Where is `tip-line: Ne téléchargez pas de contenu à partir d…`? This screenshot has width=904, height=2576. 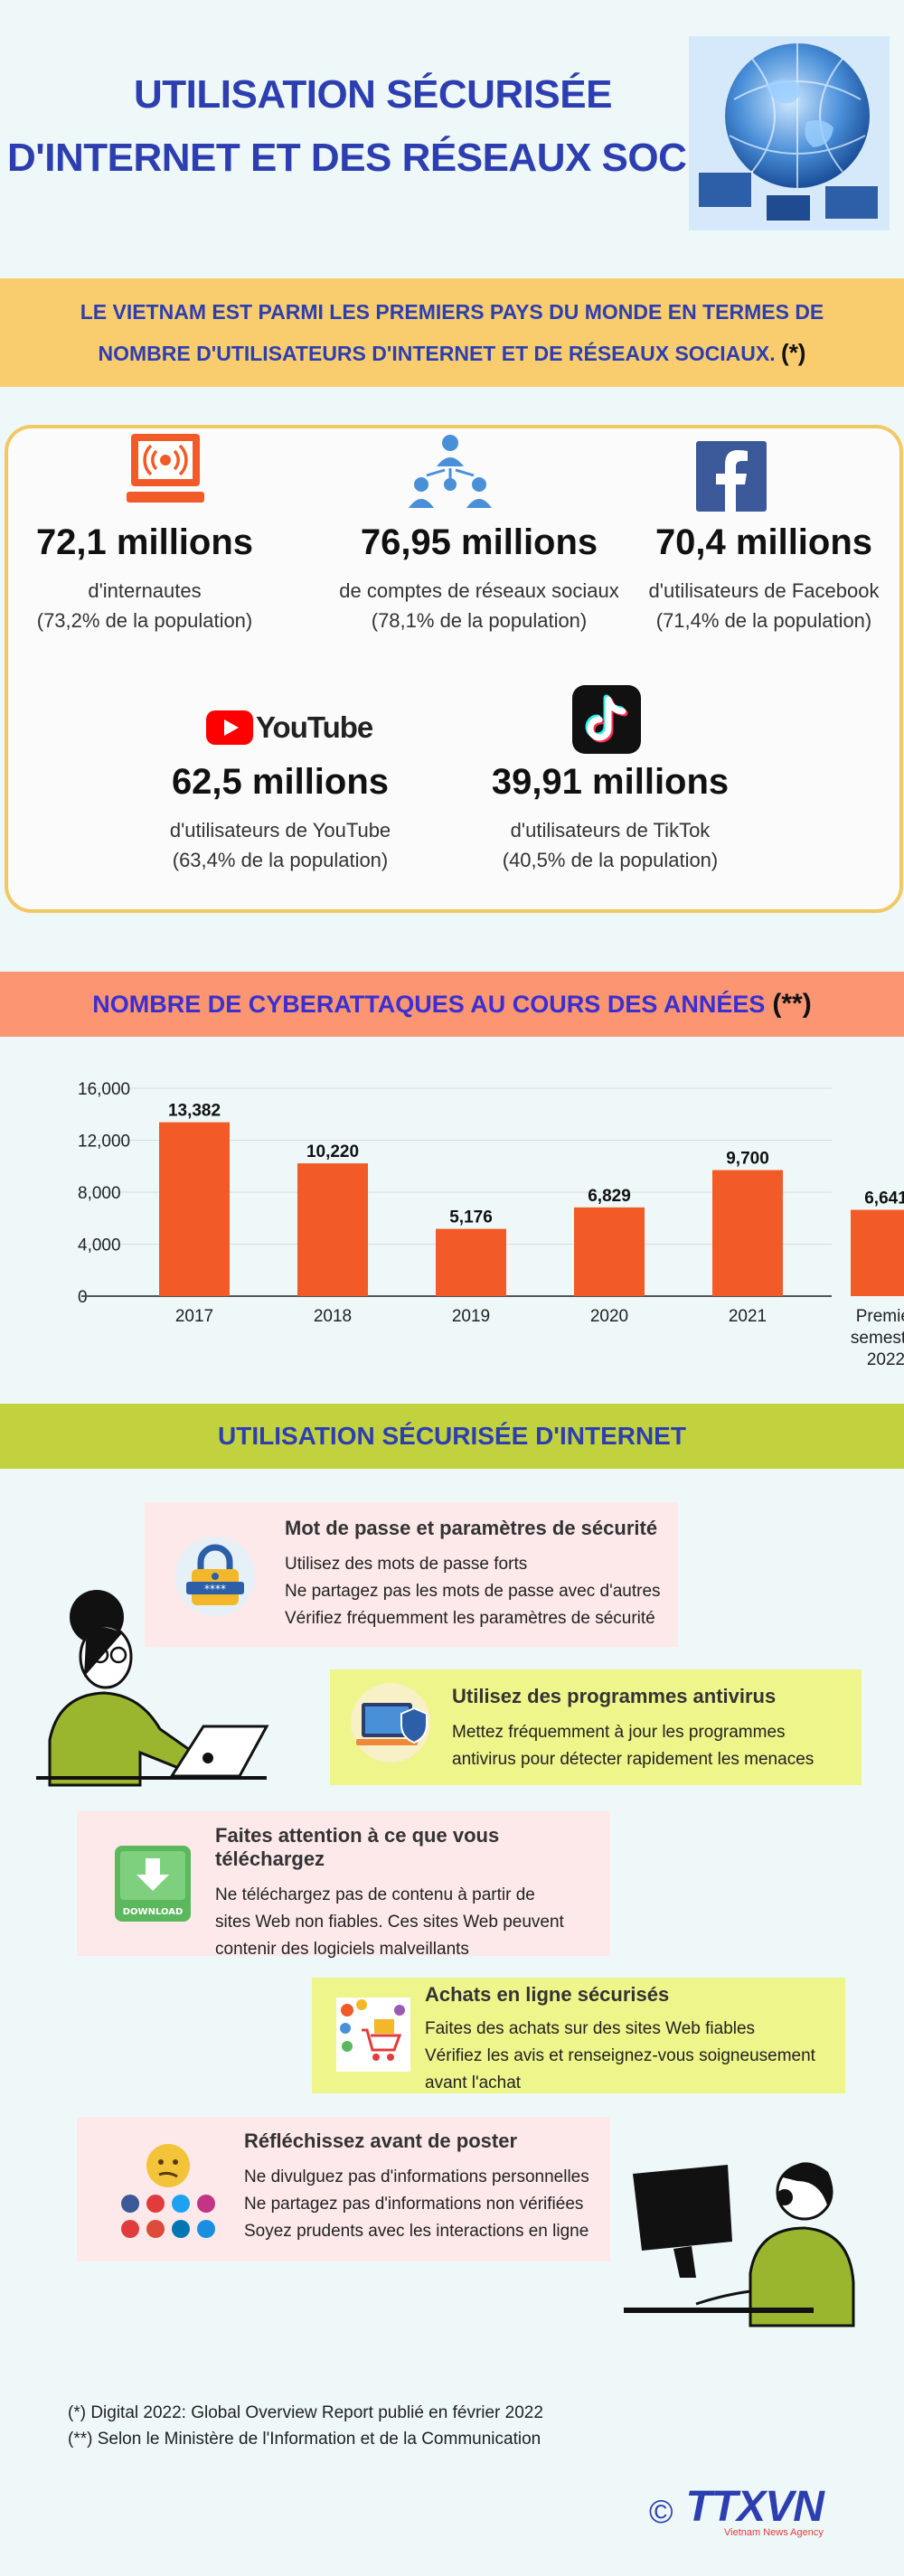 tip-line: Ne téléchargez pas de contenu à partir d… is located at coordinates (375, 1894).